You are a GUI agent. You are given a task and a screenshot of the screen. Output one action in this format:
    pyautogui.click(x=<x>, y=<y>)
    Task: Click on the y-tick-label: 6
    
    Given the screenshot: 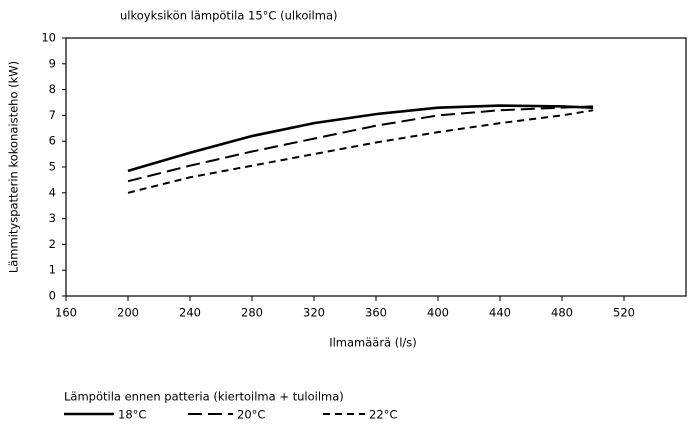 What is the action you would take?
    pyautogui.click(x=52, y=141)
    